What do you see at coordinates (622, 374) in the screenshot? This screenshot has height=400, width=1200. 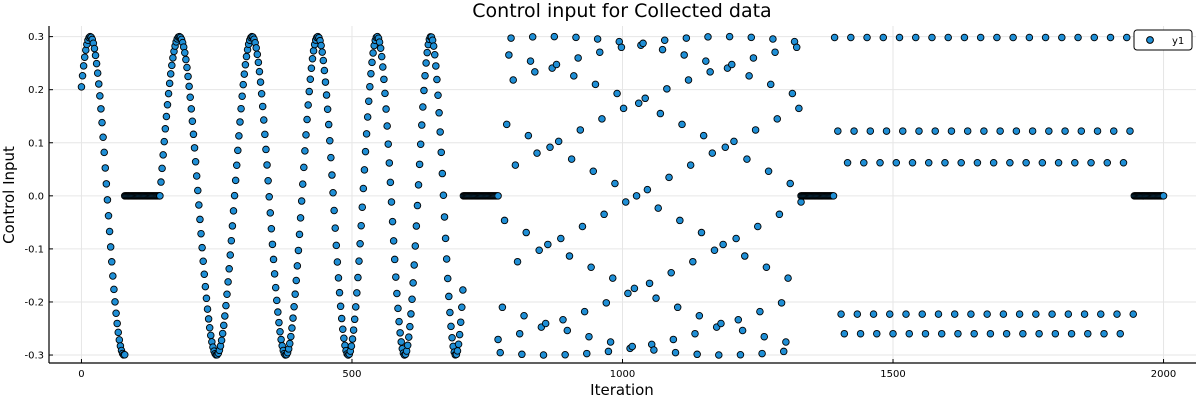 I see `x-tick-label: 1000` at bounding box center [622, 374].